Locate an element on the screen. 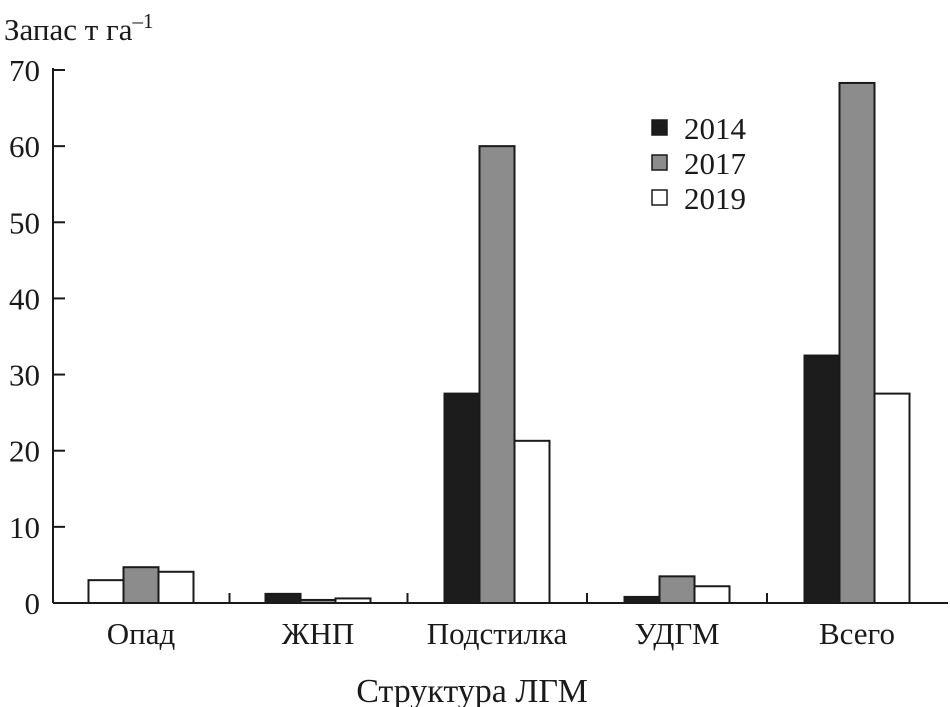 The width and height of the screenshot is (950, 707). y-tick-label: 40 is located at coordinates (24, 298).